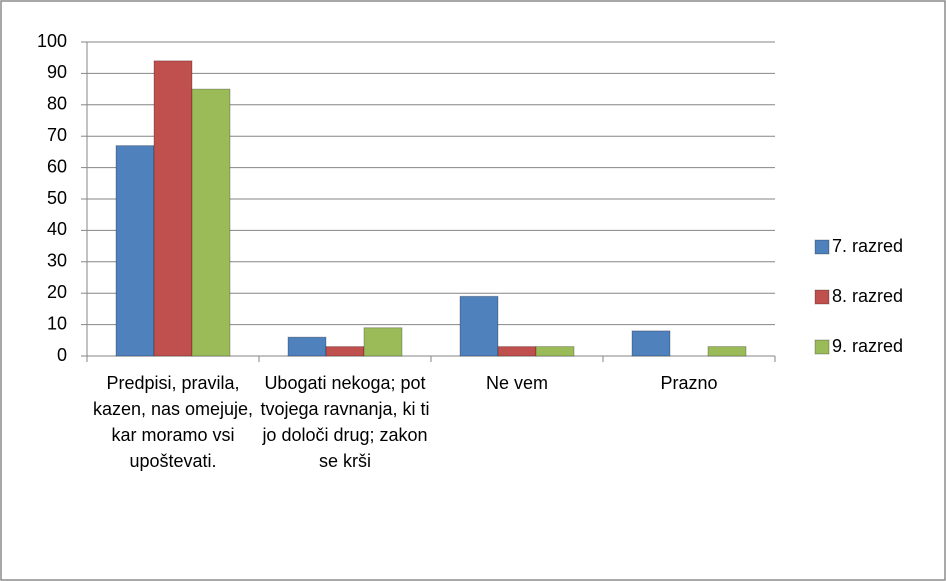 The height and width of the screenshot is (581, 946). Describe the element at coordinates (867, 246) in the screenshot. I see `legend-label: 7. razred` at that location.